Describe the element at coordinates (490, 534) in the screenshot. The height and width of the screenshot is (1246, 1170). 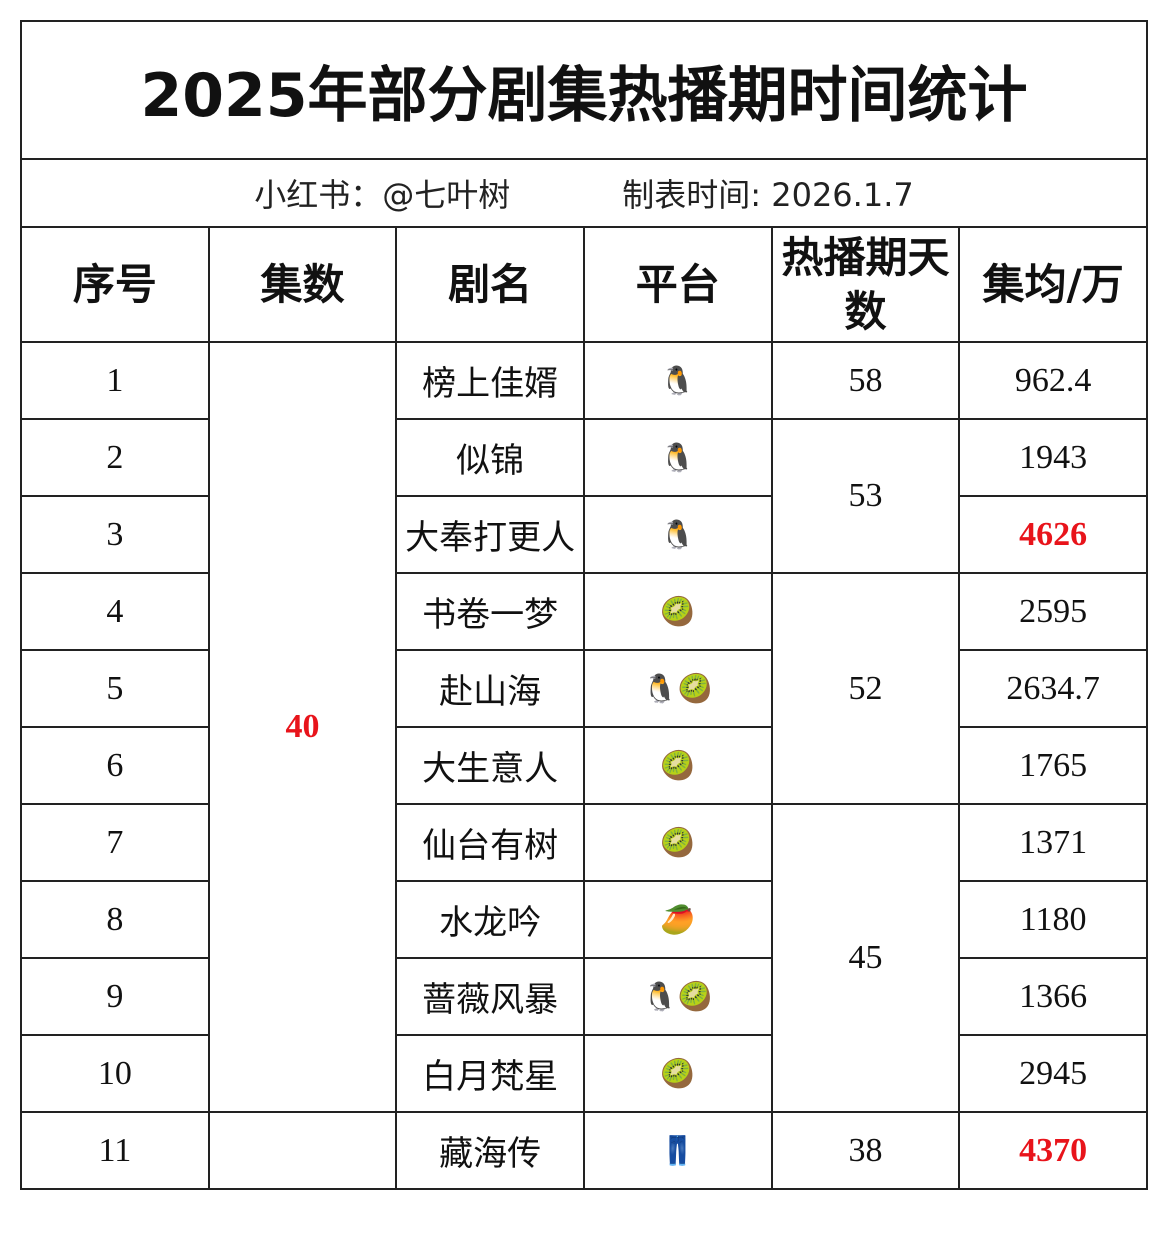
I see `drama-name: 大奉打更人` at that location.